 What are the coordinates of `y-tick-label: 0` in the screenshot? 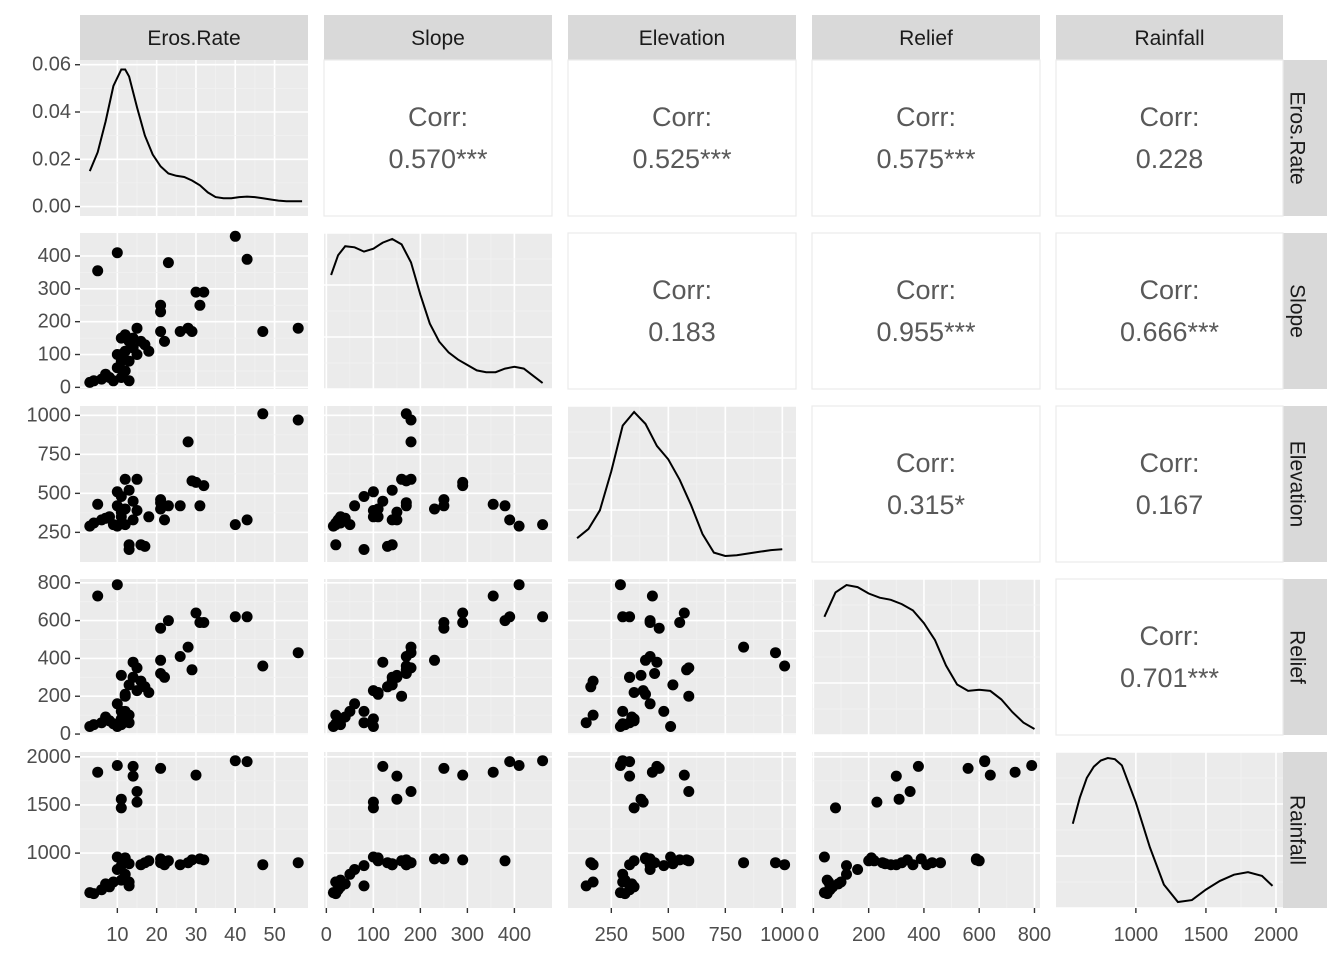 It's located at (65, 387).